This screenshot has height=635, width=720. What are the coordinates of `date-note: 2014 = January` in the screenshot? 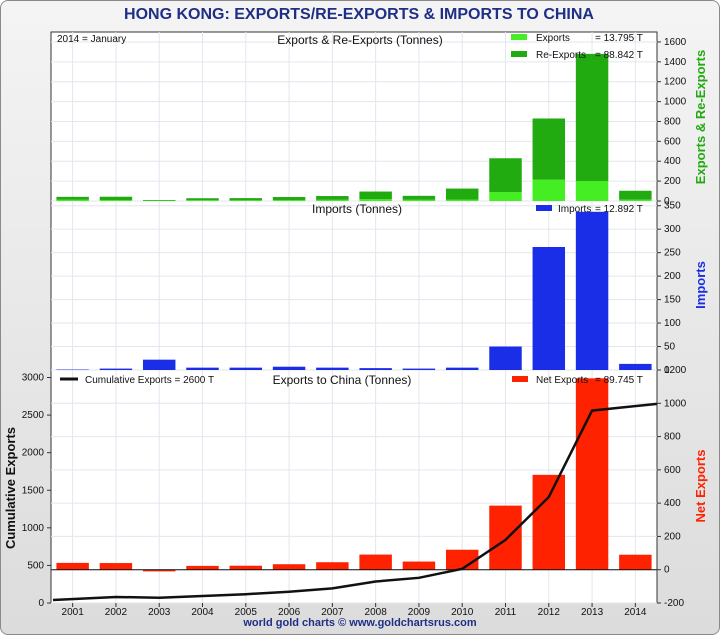 It's located at (91, 39).